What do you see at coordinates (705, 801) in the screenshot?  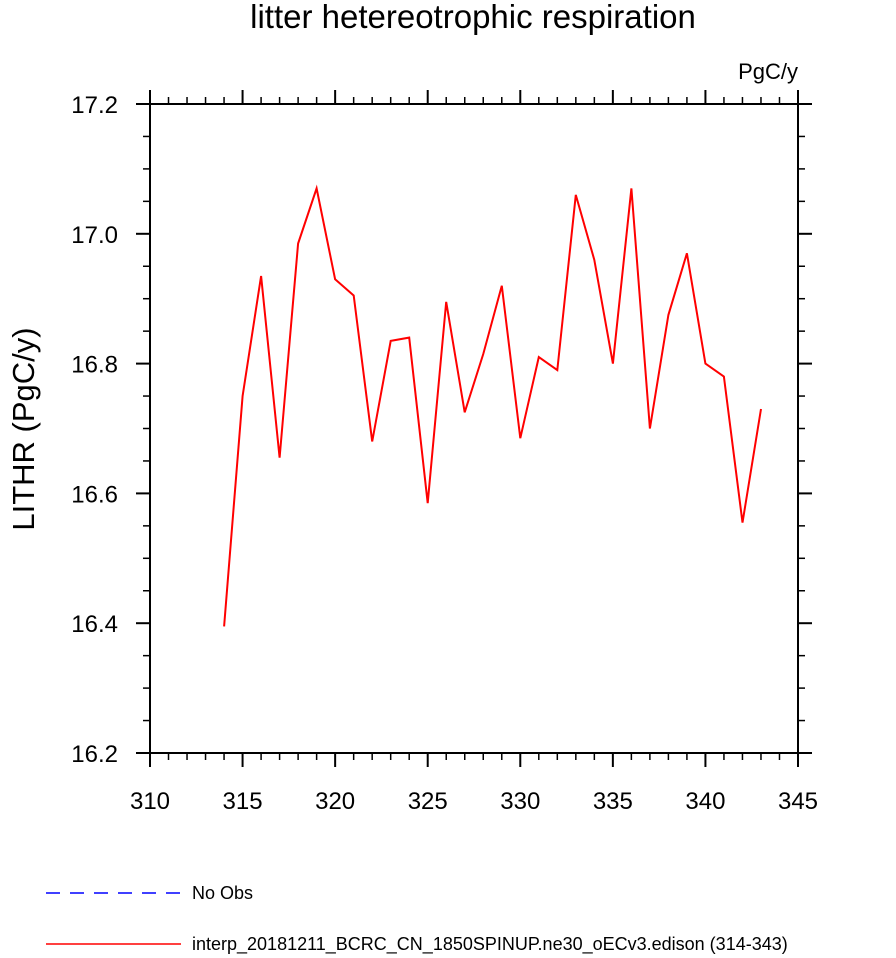 I see `x-tick-label: 340` at bounding box center [705, 801].